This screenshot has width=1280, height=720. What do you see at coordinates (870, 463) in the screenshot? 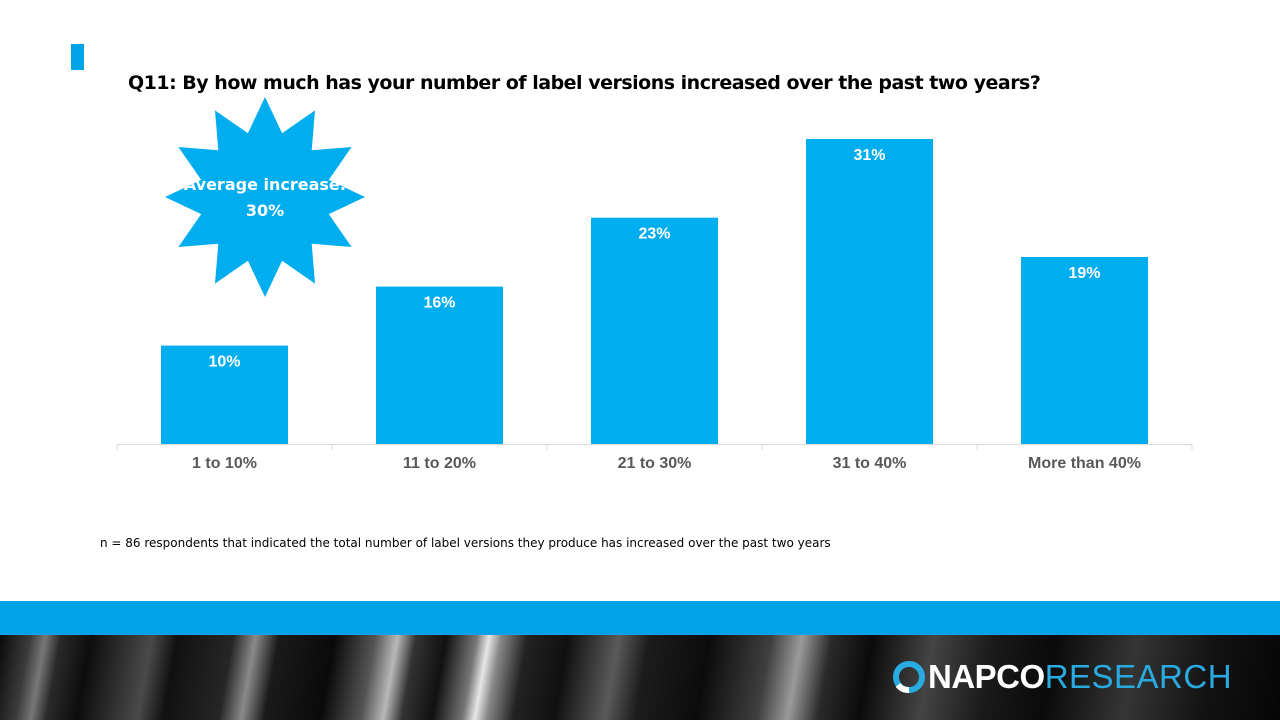
I see `x-tick-label: 31 to 40%` at bounding box center [870, 463].